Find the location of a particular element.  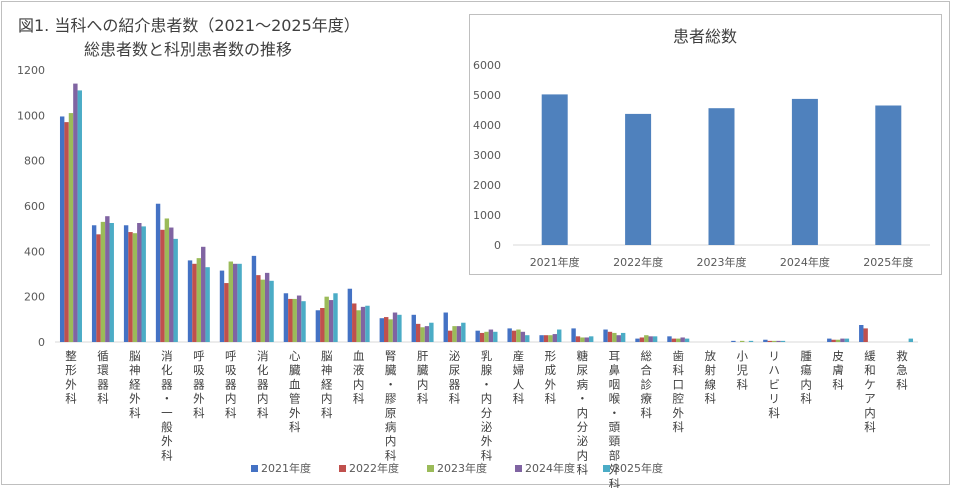

x-tick-label: 整形外科 is located at coordinates (71, 377).